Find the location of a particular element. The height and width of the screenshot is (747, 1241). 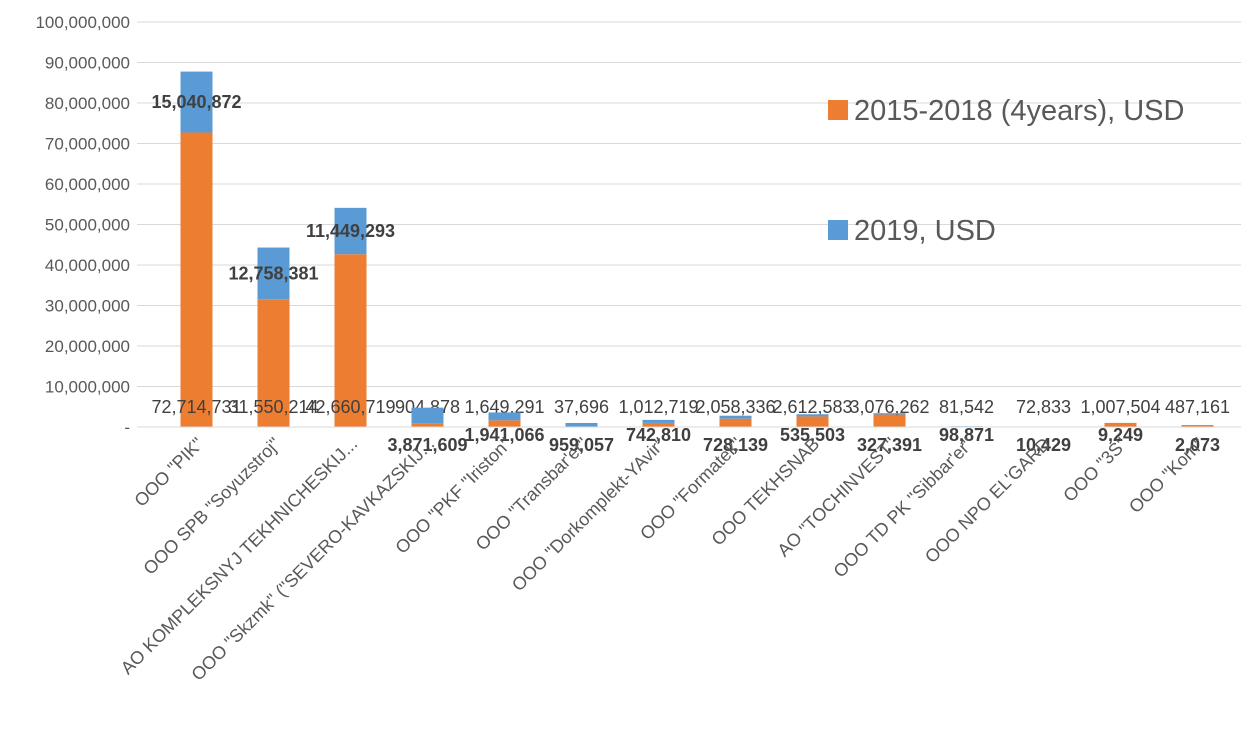

x-tick-label: OOO "PIK" is located at coordinates (168, 472).